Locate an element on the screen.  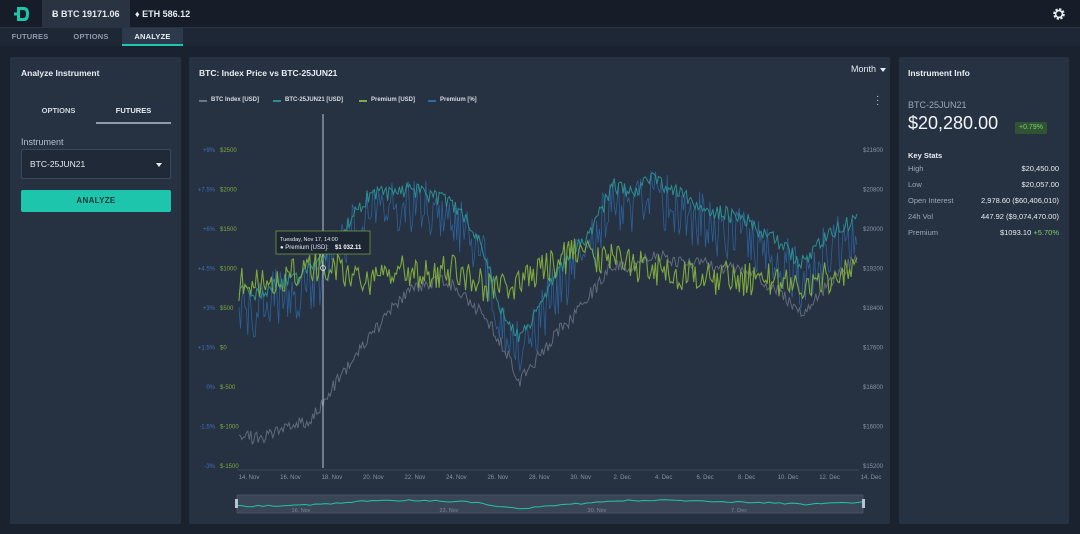
x-tick-label: 22. Nov is located at coordinates (415, 478).